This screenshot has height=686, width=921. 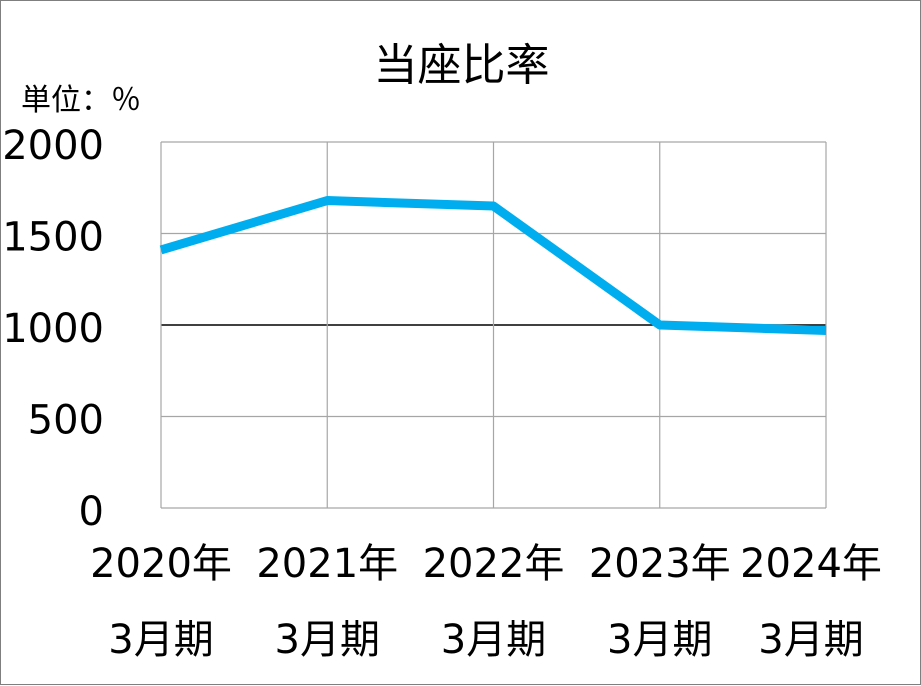 I want to click on x-tick-label-year: 2024年, so click(x=811, y=564).